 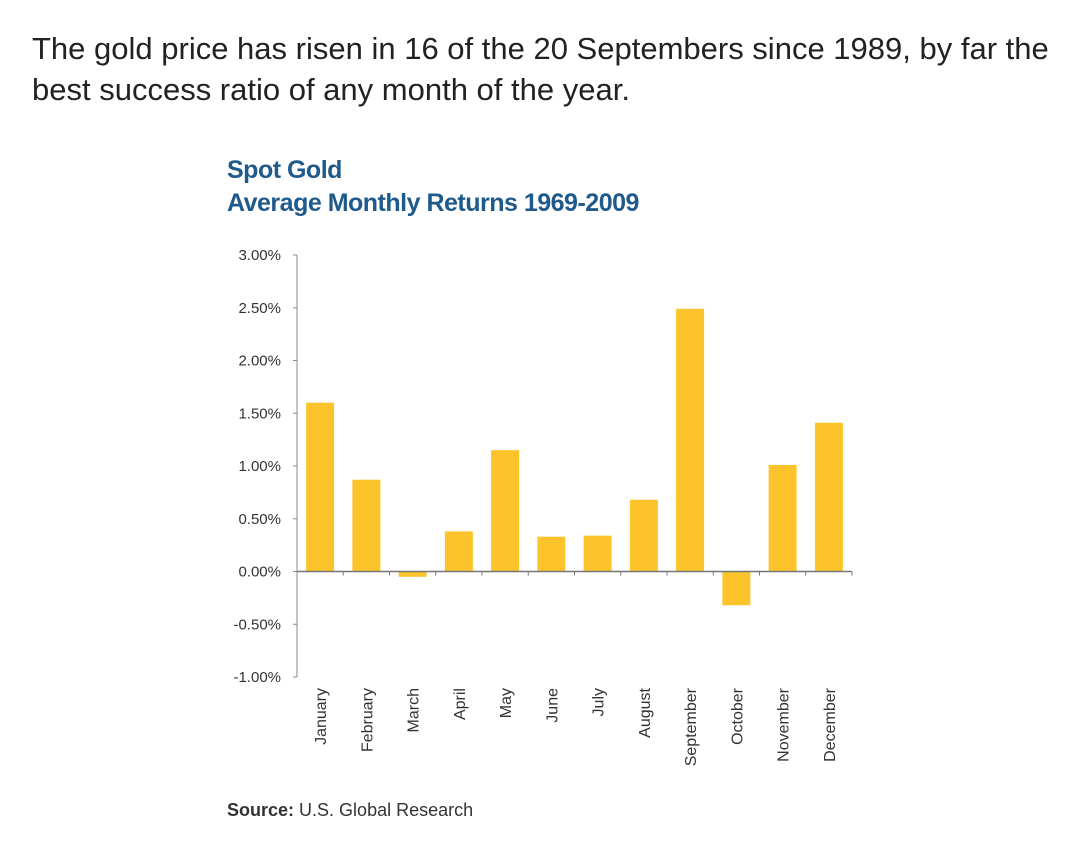 I want to click on y-tick-label: 0.00%, so click(x=259, y=572).